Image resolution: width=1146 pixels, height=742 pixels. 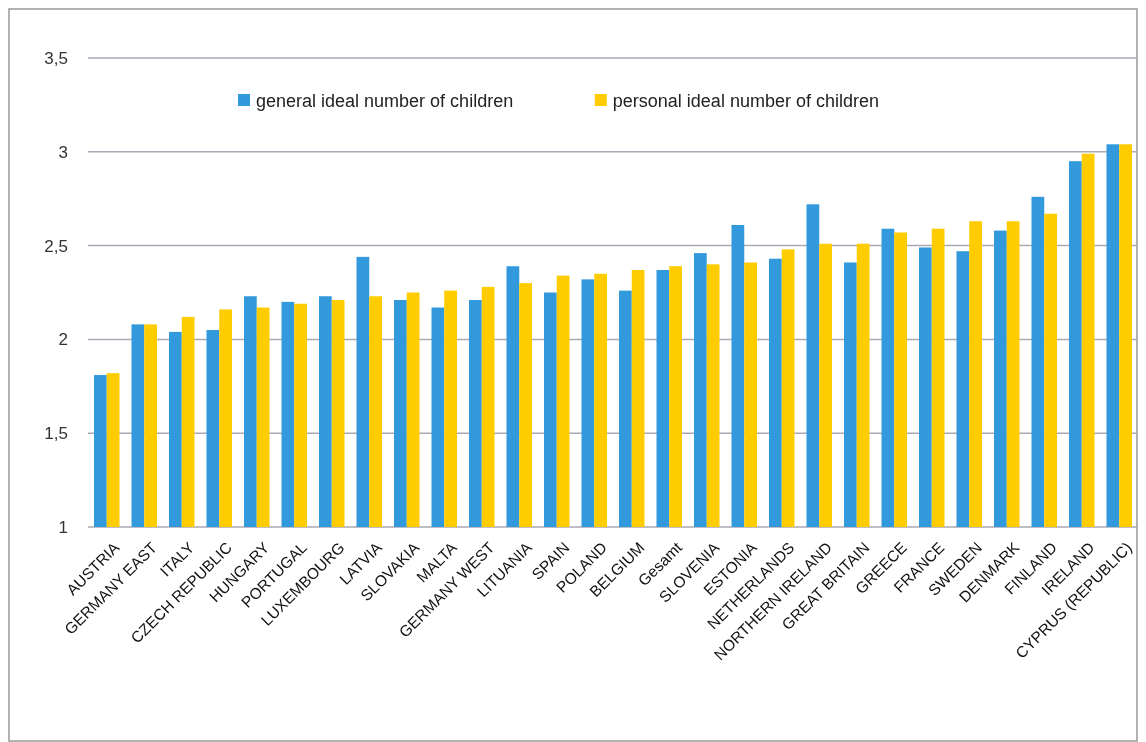 What do you see at coordinates (56, 58) in the screenshot?
I see `y-tick-label: 3,5` at bounding box center [56, 58].